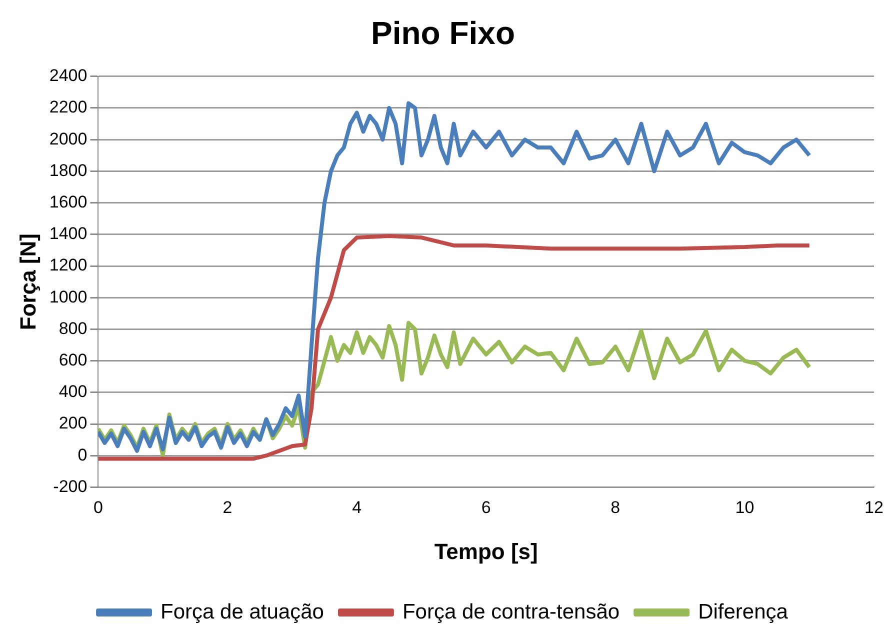 This screenshot has height=643, width=896. I want to click on x-tick-label: 8, so click(615, 508).